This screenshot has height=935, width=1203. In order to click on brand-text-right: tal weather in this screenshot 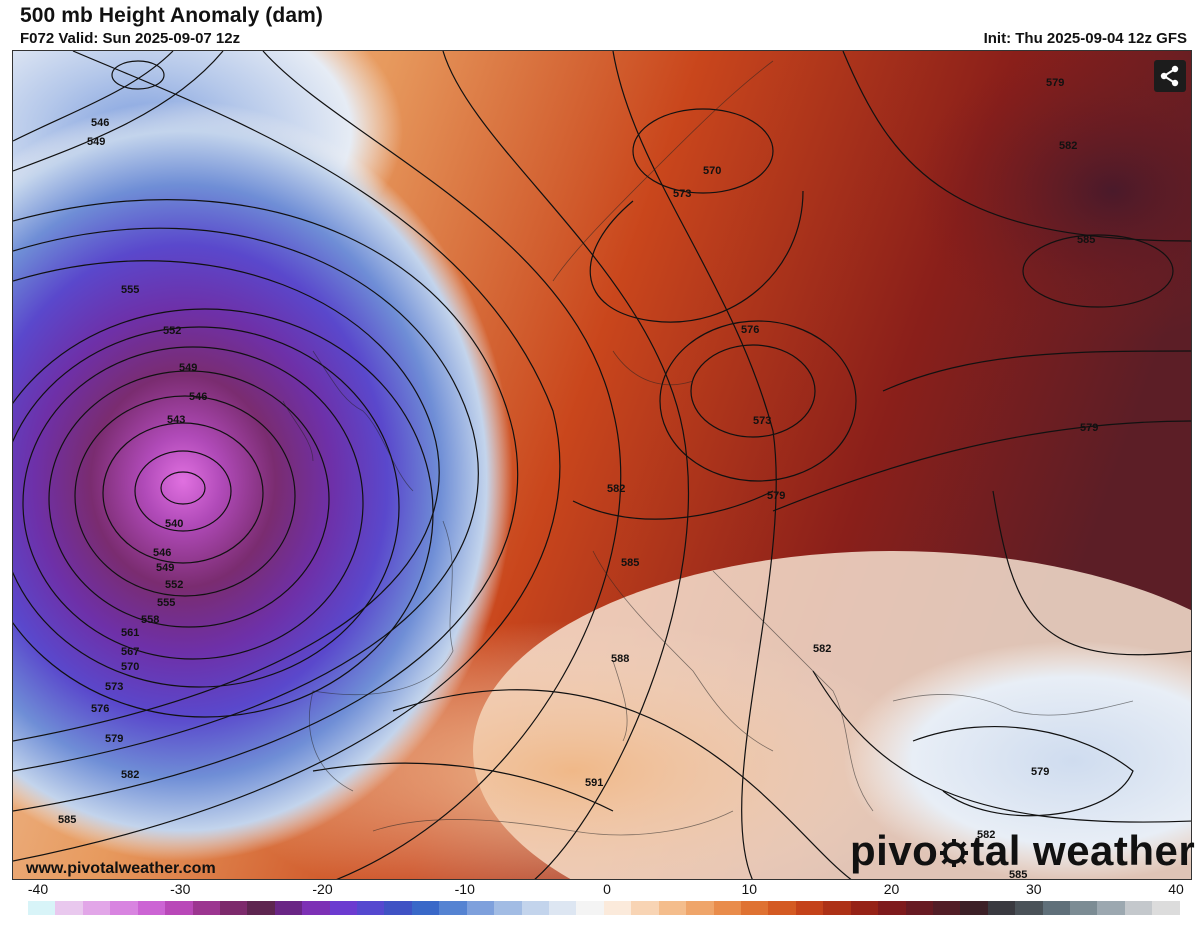, I will do `click(1083, 850)`.